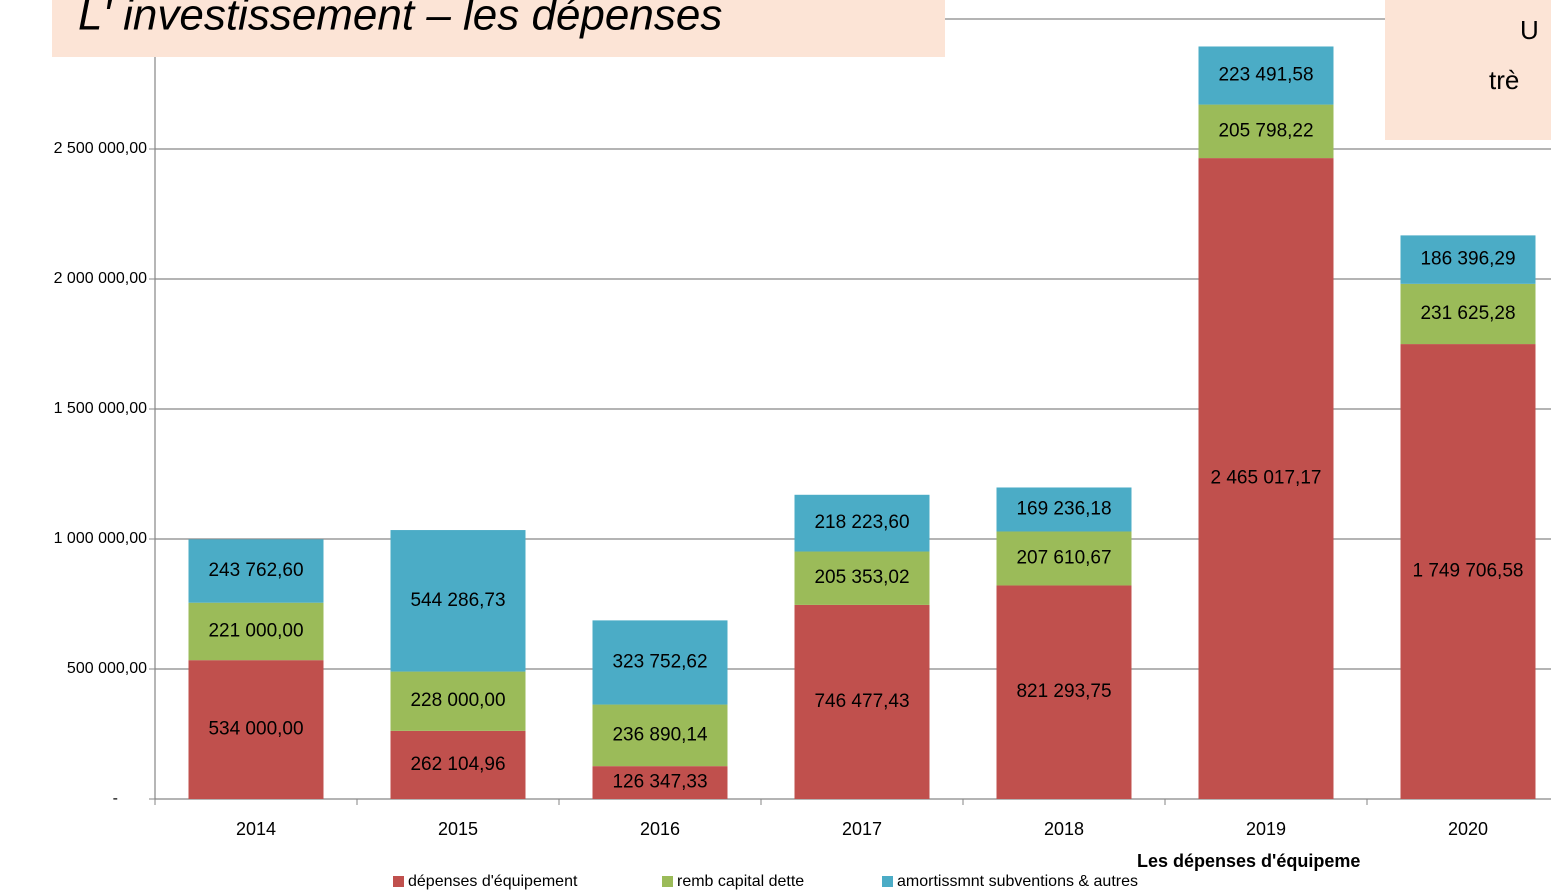 The image size is (1551, 895). Describe the element at coordinates (493, 881) in the screenshot. I see `legend-label: dépenses d'équipement` at that location.